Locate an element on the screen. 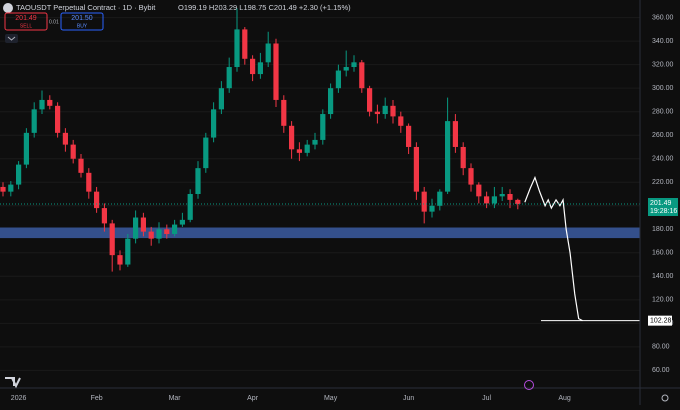  buy-button is located at coordinates (82, 21).